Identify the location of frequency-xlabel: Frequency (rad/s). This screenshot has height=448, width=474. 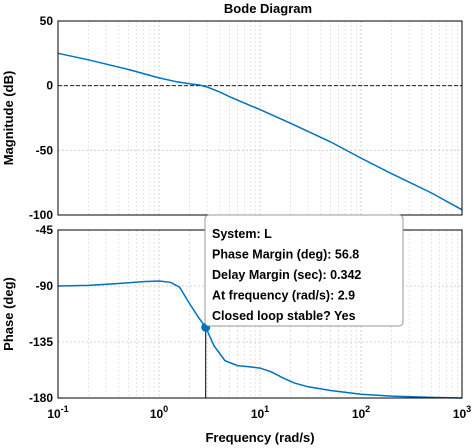
(259, 437).